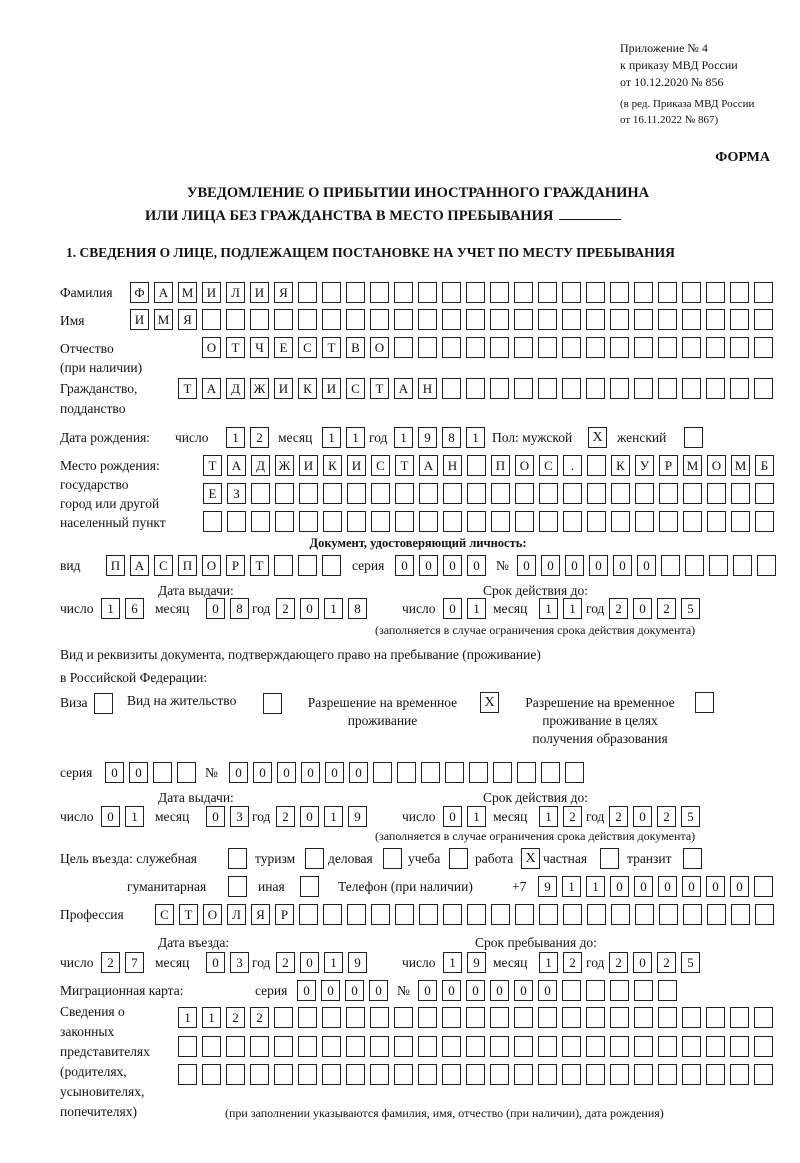 This screenshot has height=1163, width=800. What do you see at coordinates (187, 565) in the screenshot?
I see `char-cell: П` at bounding box center [187, 565].